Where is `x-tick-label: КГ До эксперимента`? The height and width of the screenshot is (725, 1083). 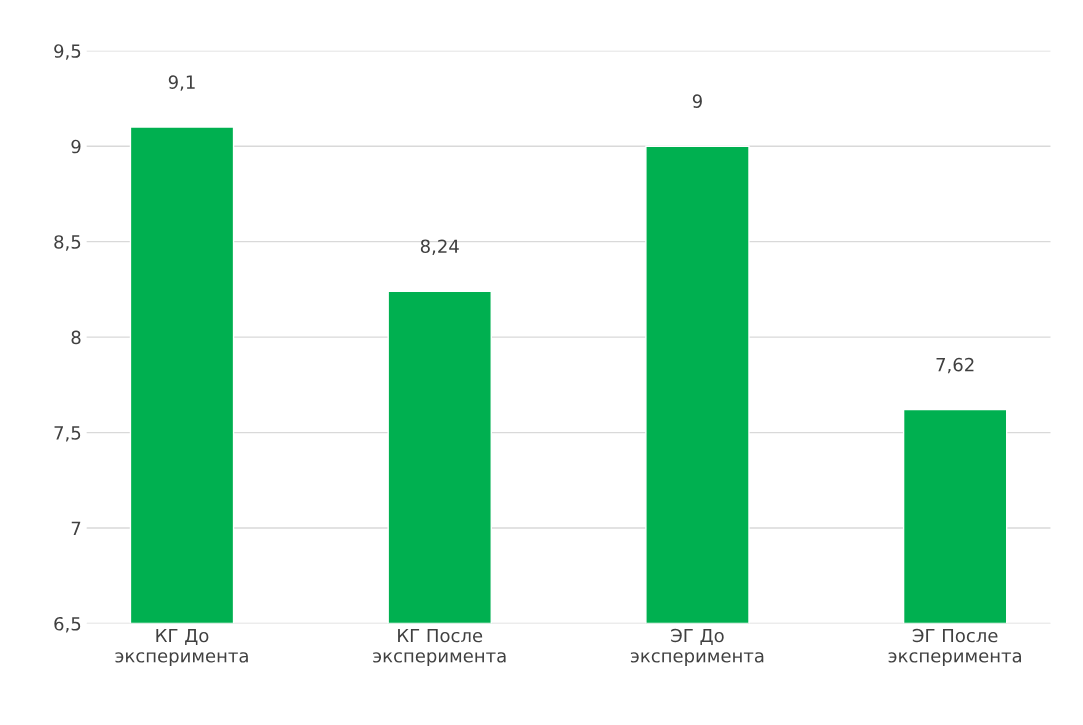
x-tick-label: КГ До эксперимента is located at coordinates (181, 647).